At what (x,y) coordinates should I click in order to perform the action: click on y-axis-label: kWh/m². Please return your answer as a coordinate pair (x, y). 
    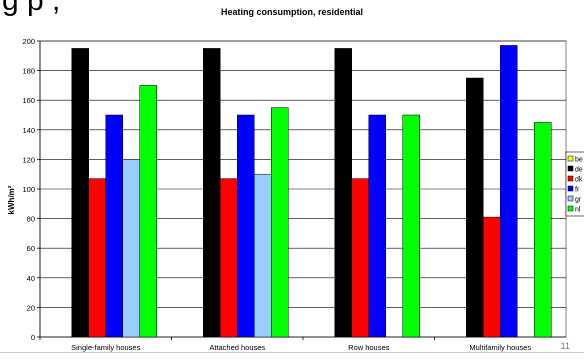
    Looking at the image, I should click on (11, 199).